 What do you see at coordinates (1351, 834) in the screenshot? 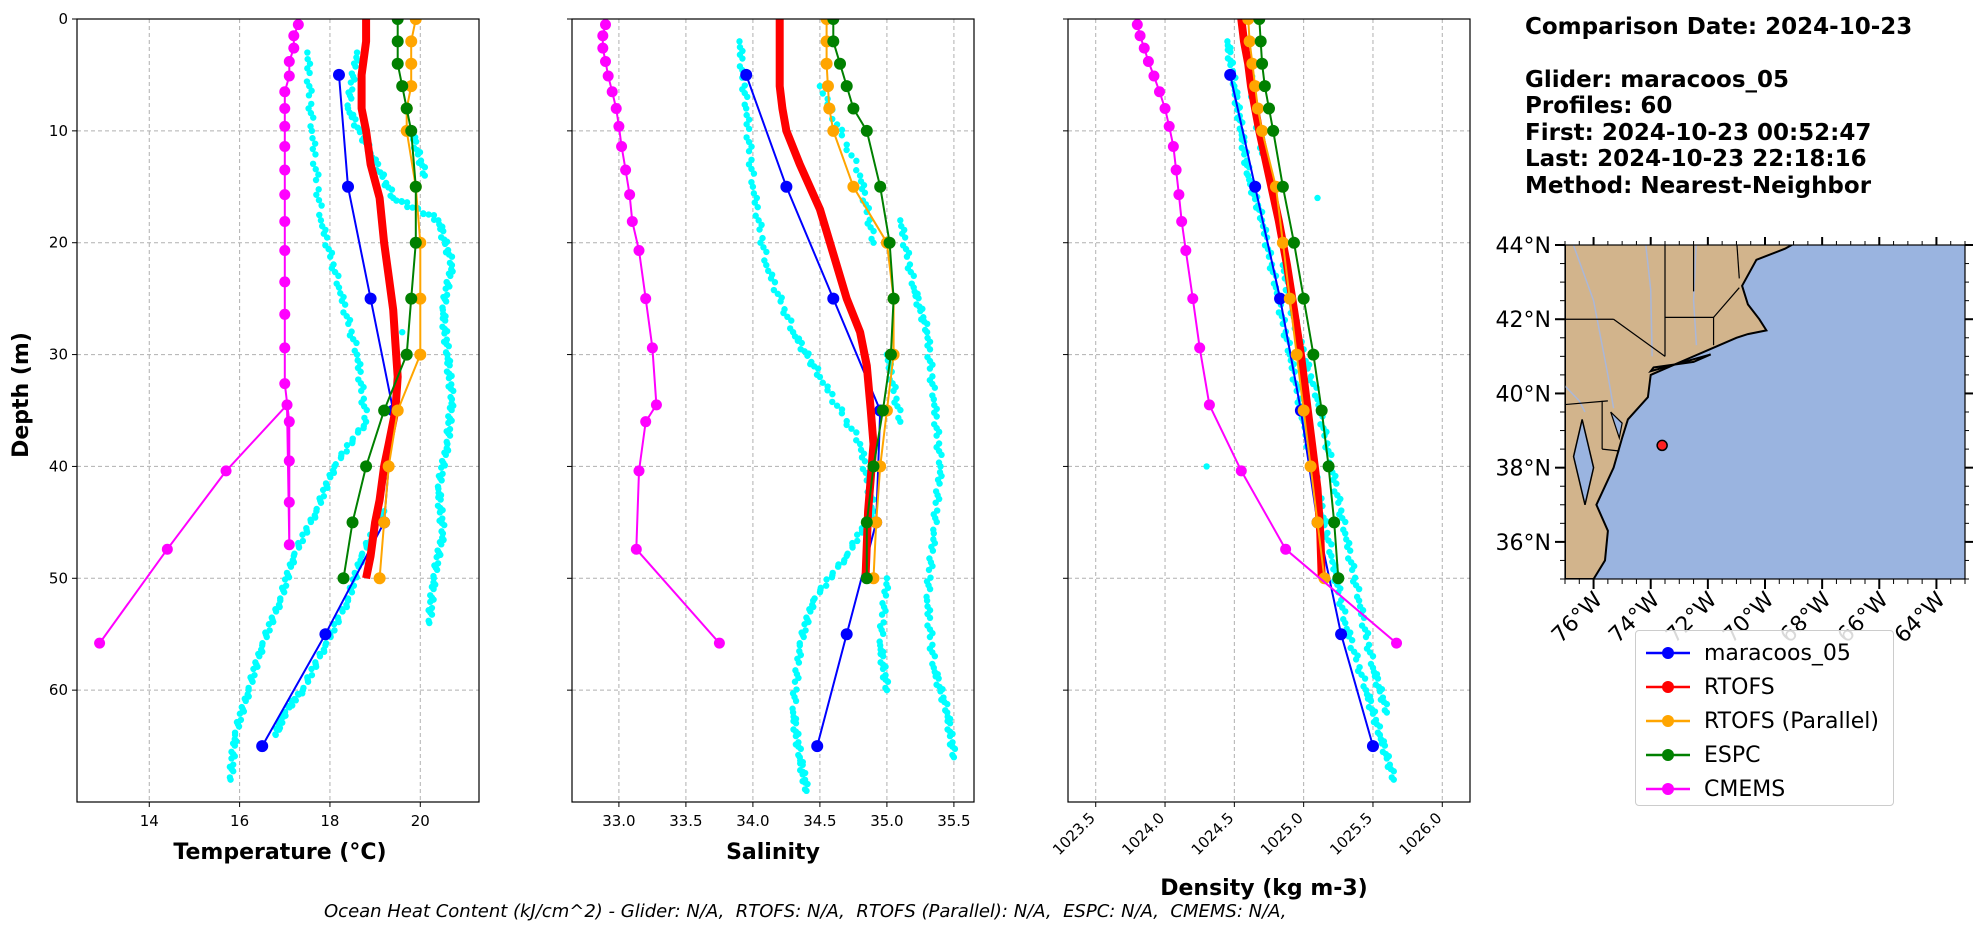
I see `x-tick-label: 1025.5` at bounding box center [1351, 834].